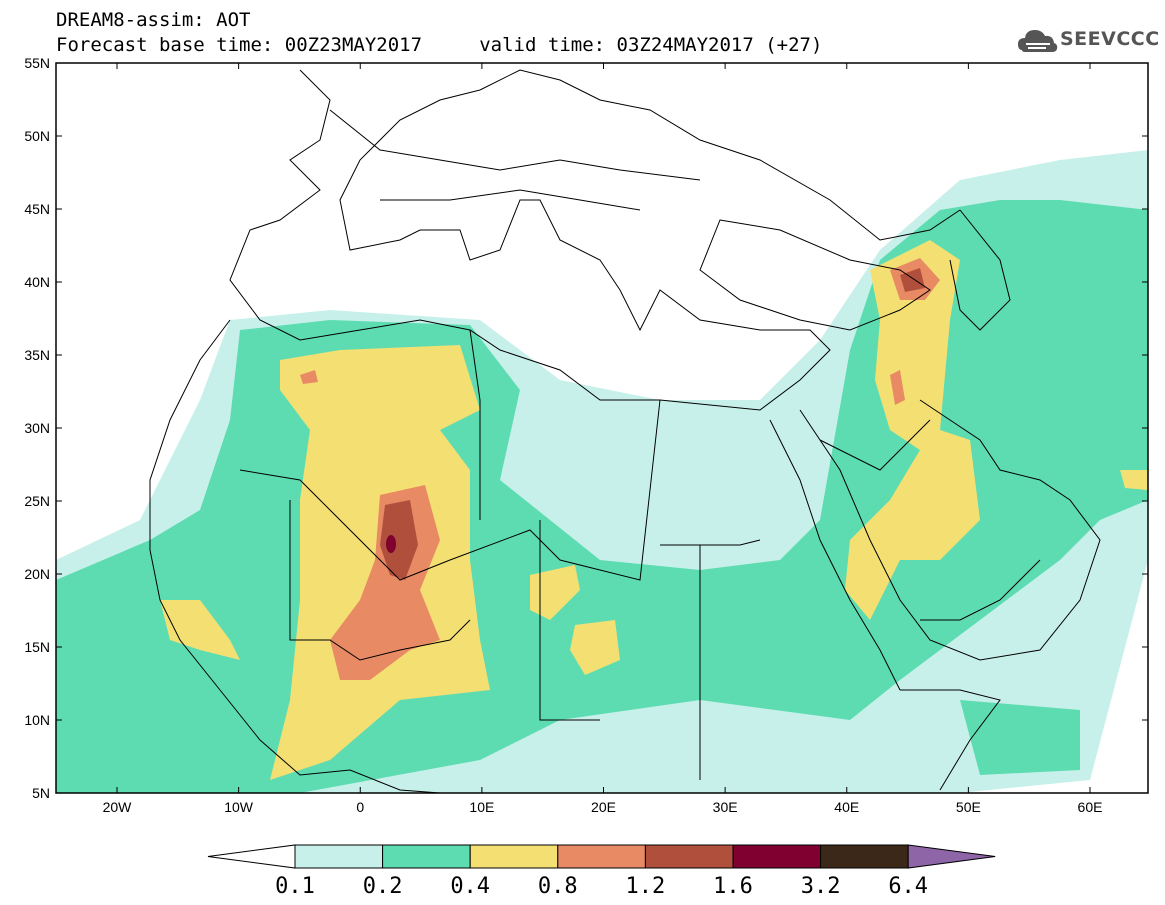  I want to click on logo-text: SEEVCCC, so click(1110, 39).